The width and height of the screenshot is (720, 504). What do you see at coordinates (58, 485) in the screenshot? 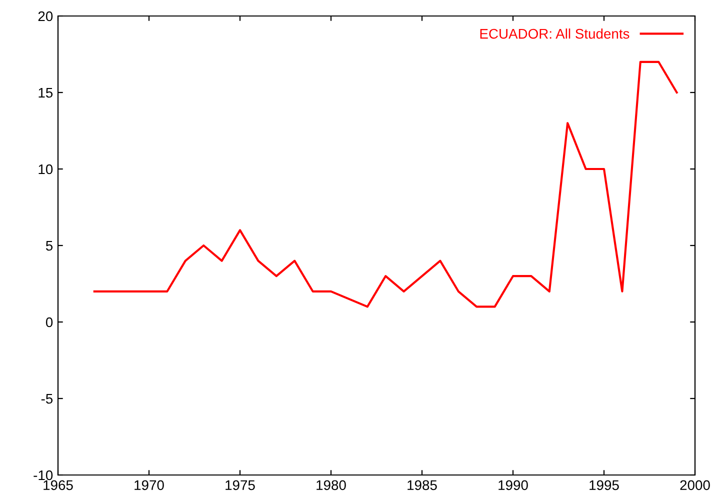
I see `x-tick-label: 1965` at bounding box center [58, 485].